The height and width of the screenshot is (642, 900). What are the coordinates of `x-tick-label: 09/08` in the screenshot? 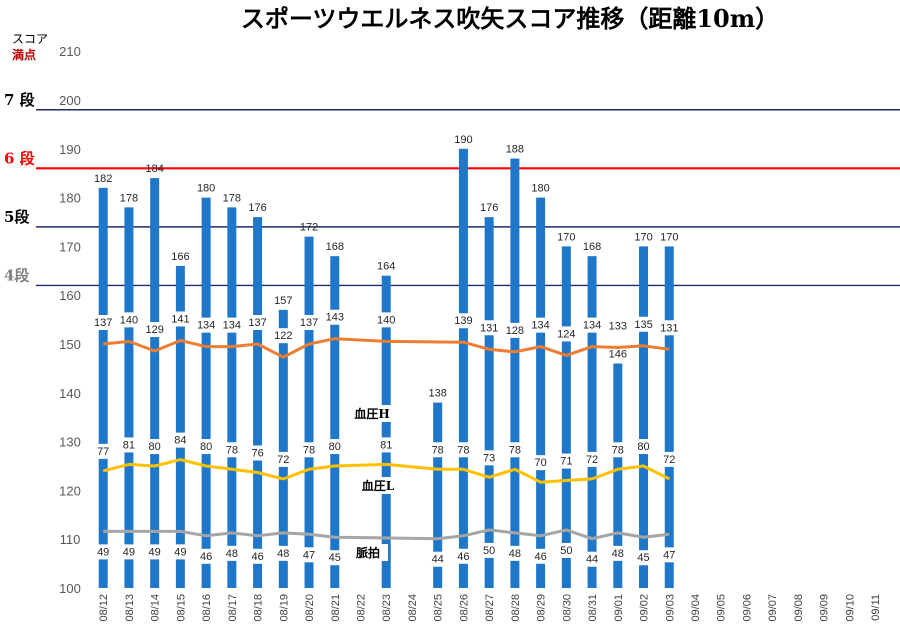 It's located at (799, 608).